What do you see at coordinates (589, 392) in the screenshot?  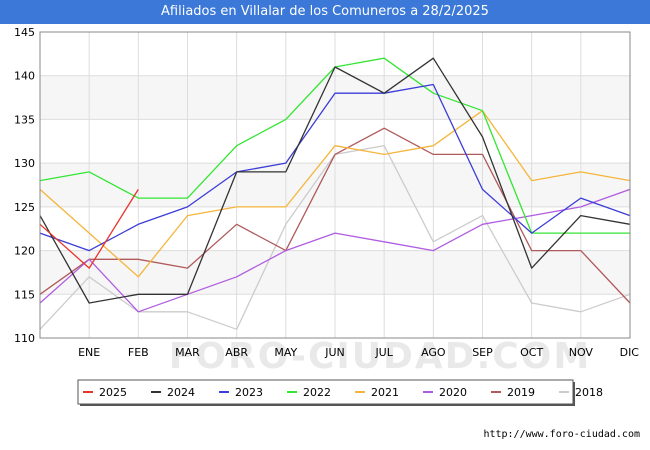 I see `legend-label-2018: 2018` at bounding box center [589, 392].